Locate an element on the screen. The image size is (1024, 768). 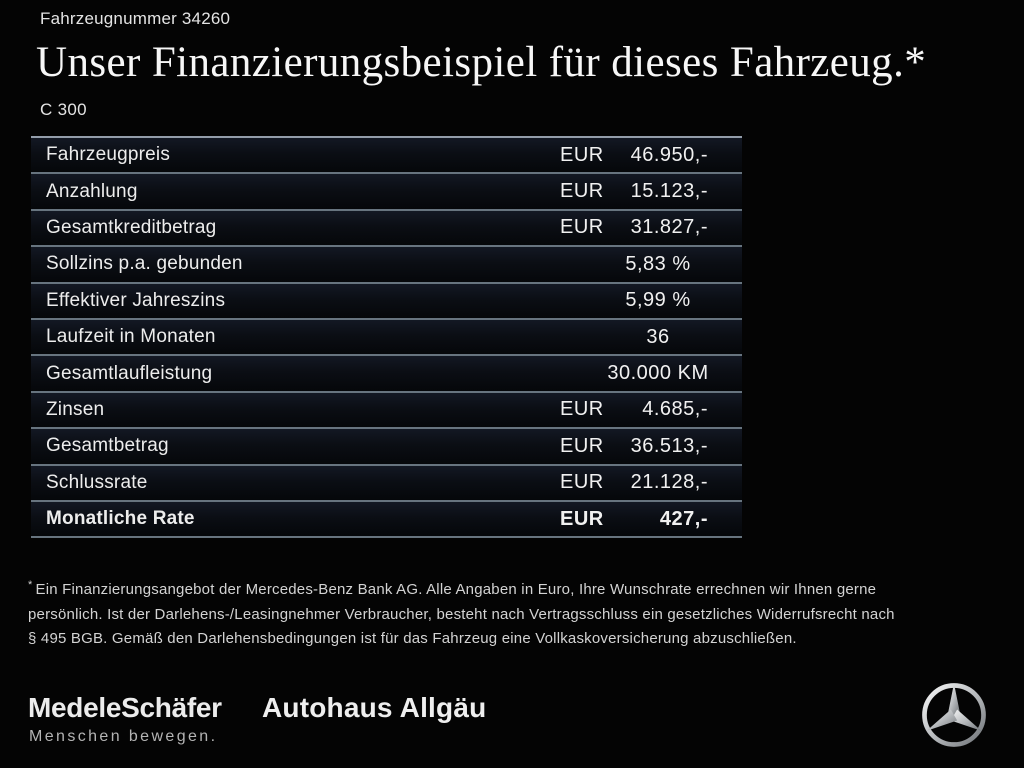
table-row: Monatliche Rate EUR 427,- is located at coordinates (386, 520).